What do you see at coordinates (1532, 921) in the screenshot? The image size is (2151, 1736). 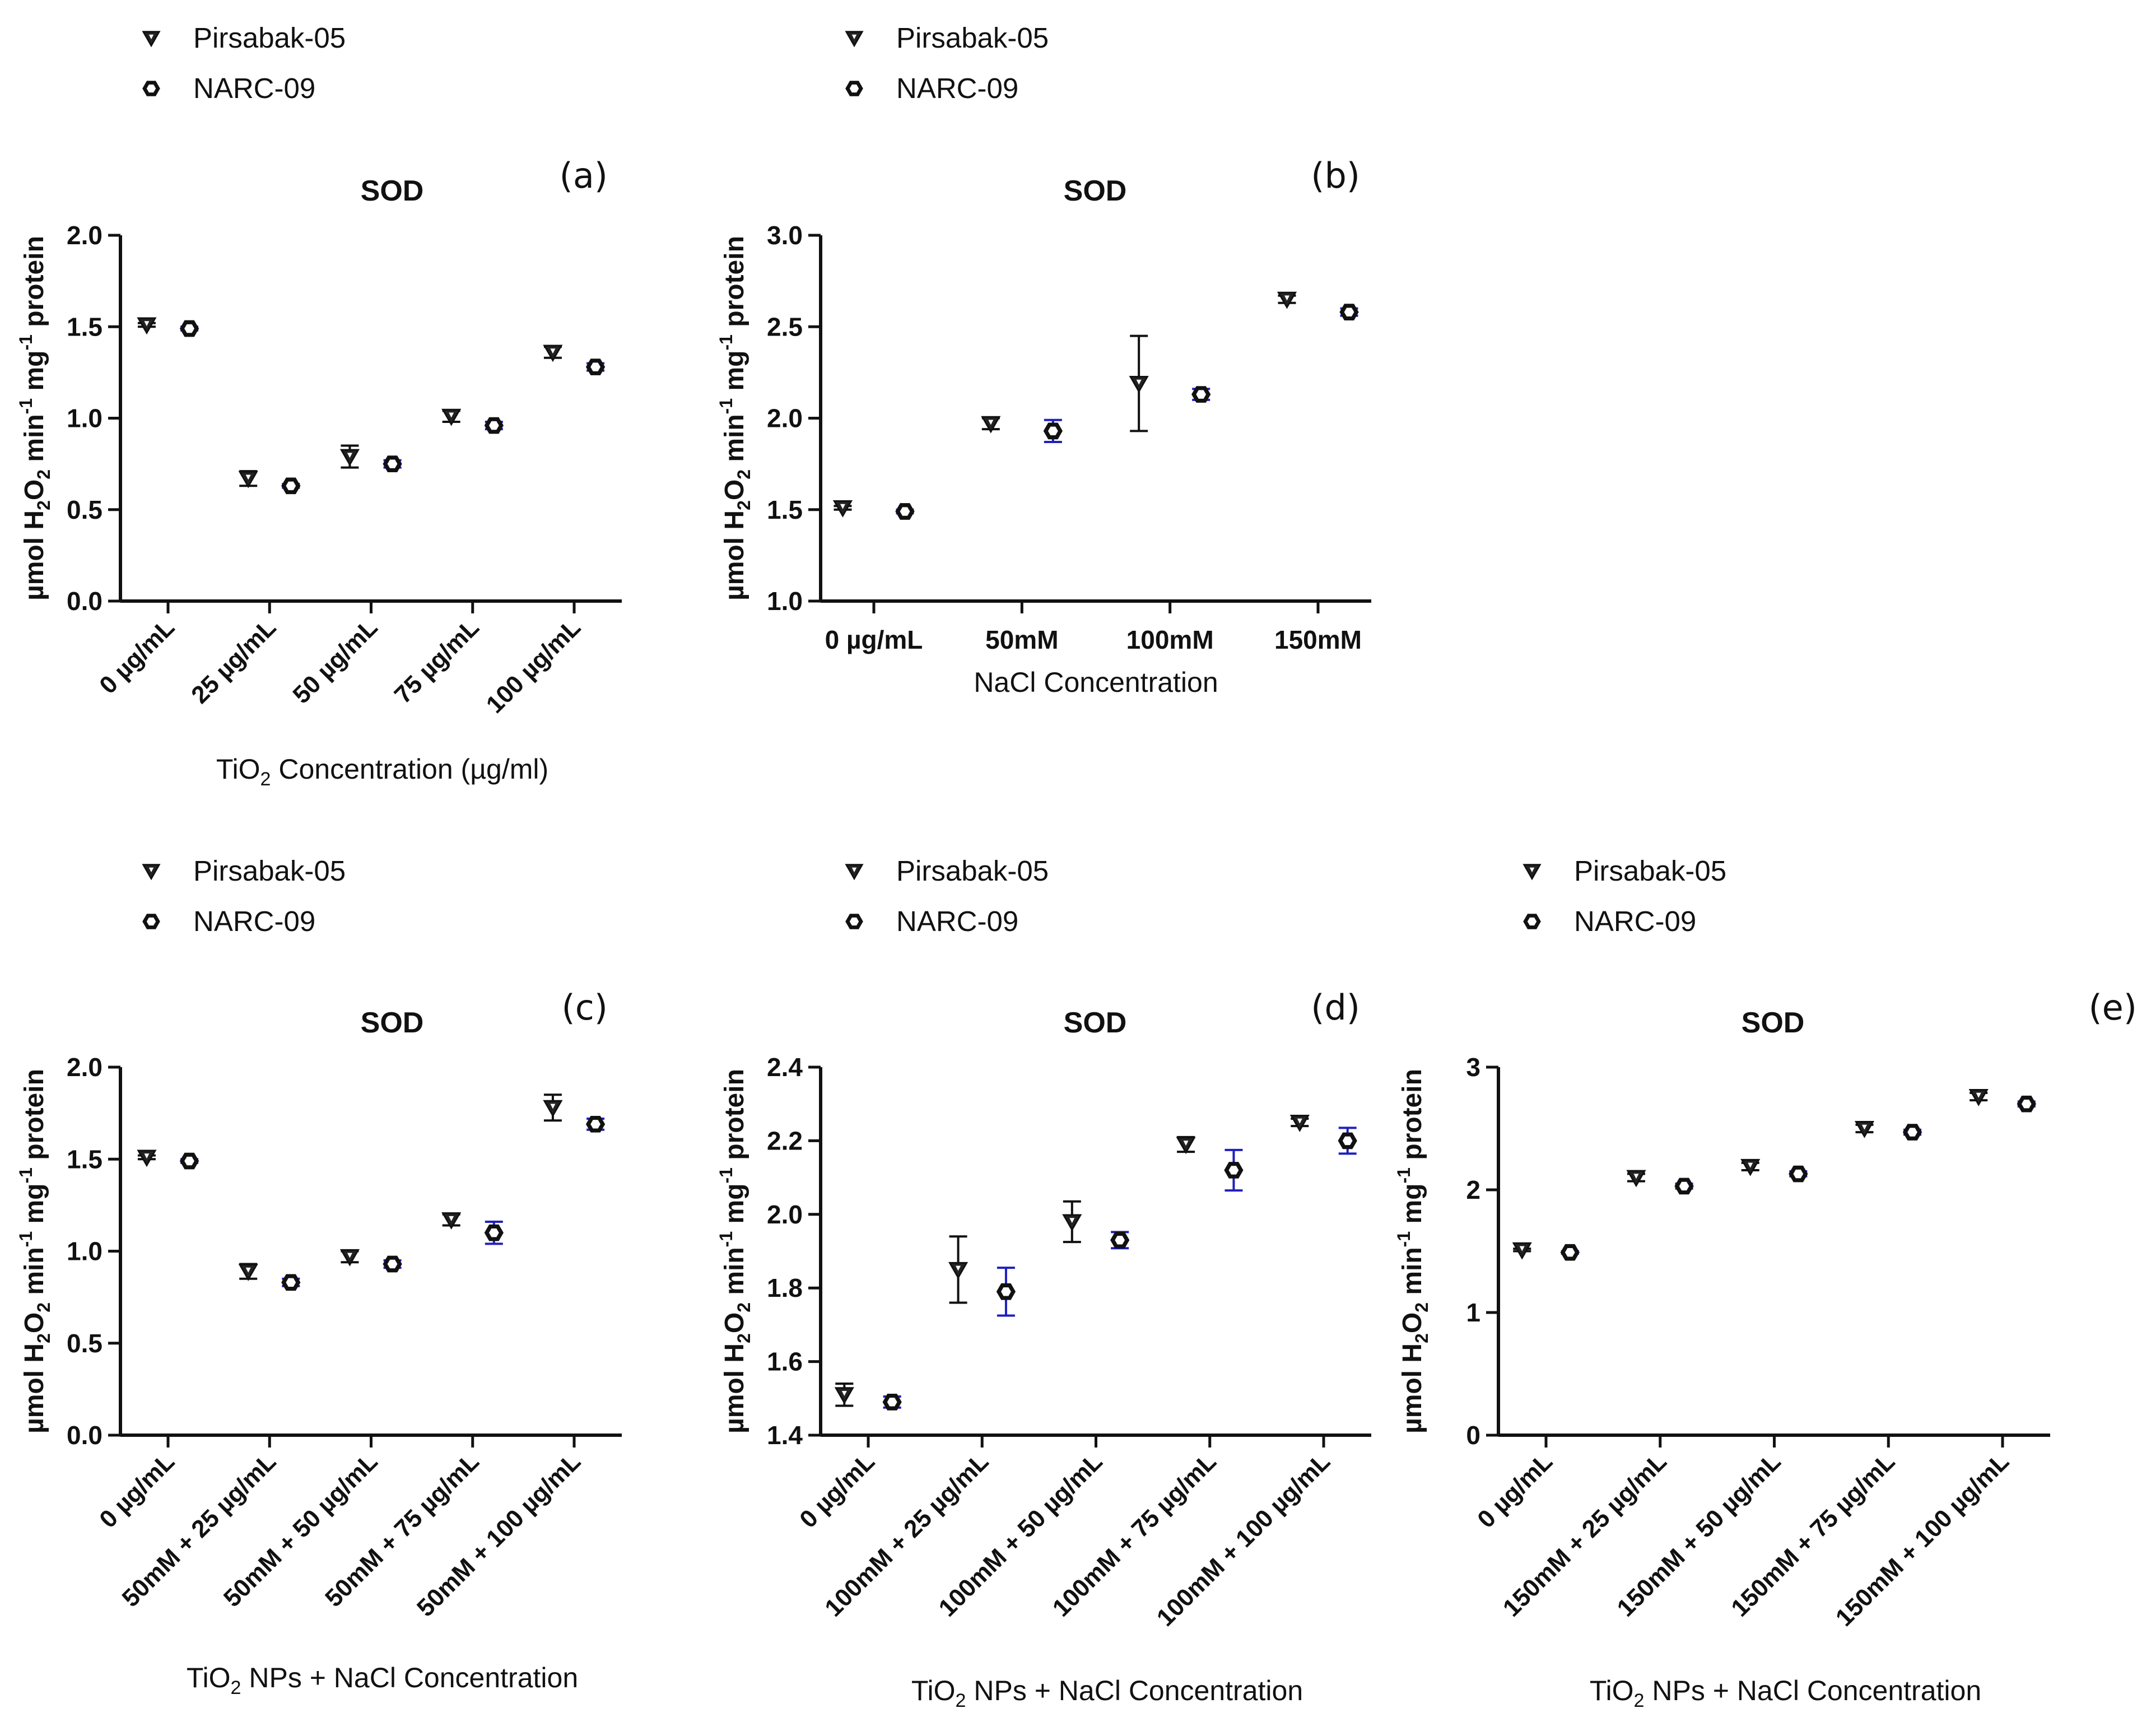 I see `legend-marker-narc` at bounding box center [1532, 921].